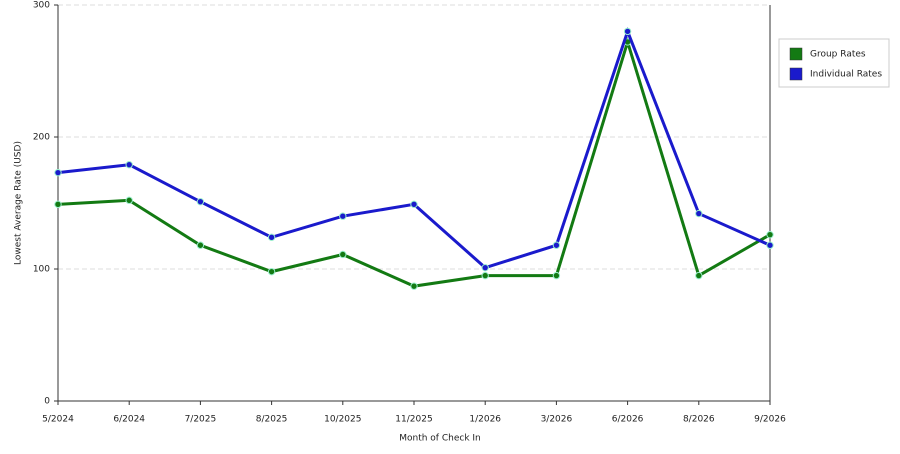 The width and height of the screenshot is (900, 454). I want to click on x-tick-label: 6/2026, so click(628, 420).